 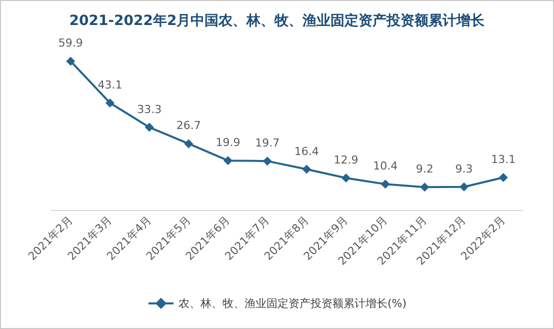 I want to click on data-label: 9.3, so click(x=464, y=169).